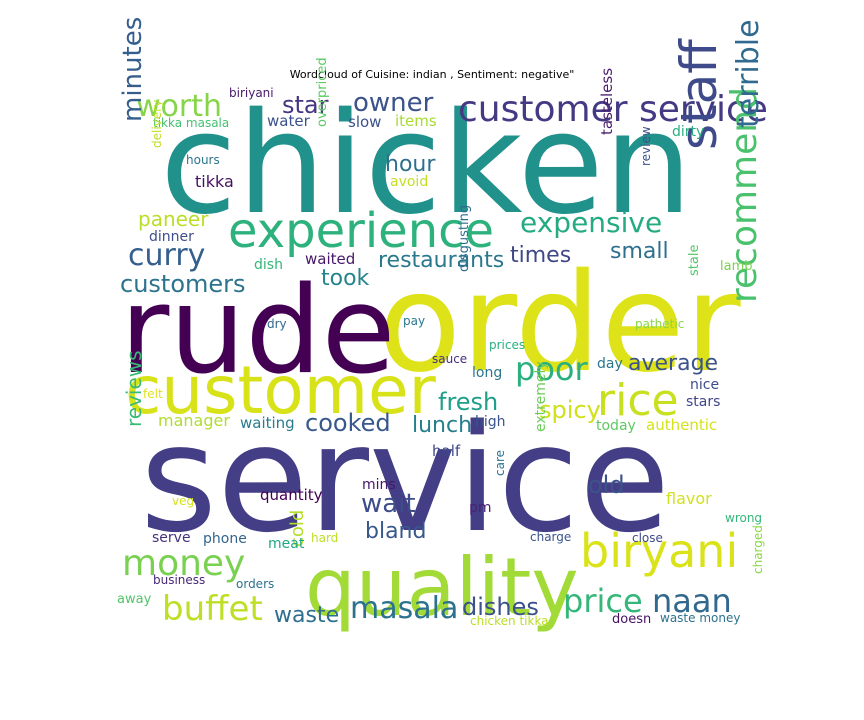  I want to click on word-phone: phone, so click(225, 539).